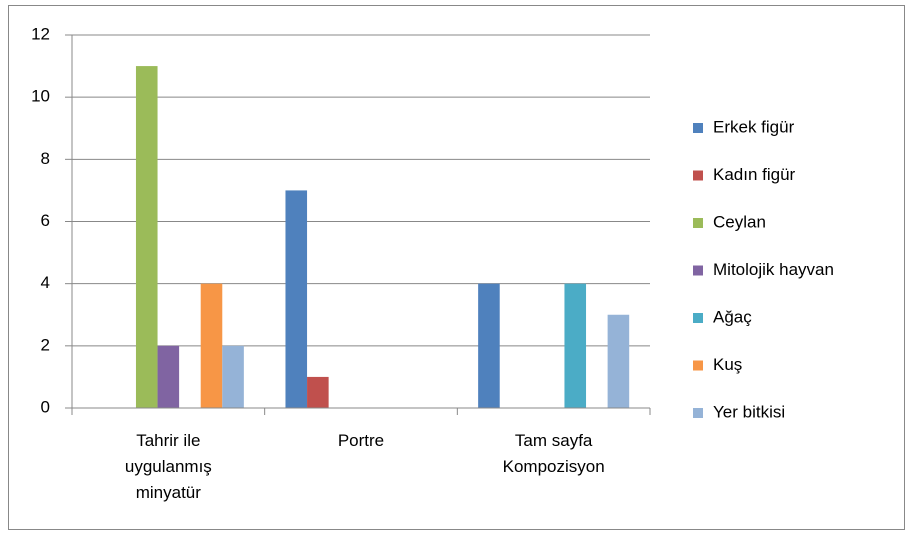  What do you see at coordinates (754, 174) in the screenshot?
I see `legend-label: Kadın figür` at bounding box center [754, 174].